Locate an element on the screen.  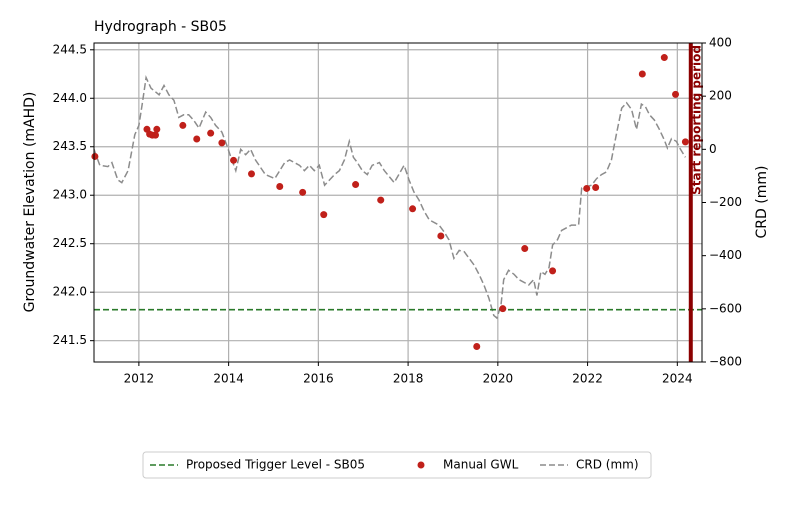
chart-title: Hydrograph - SB05 is located at coordinates (160, 27).